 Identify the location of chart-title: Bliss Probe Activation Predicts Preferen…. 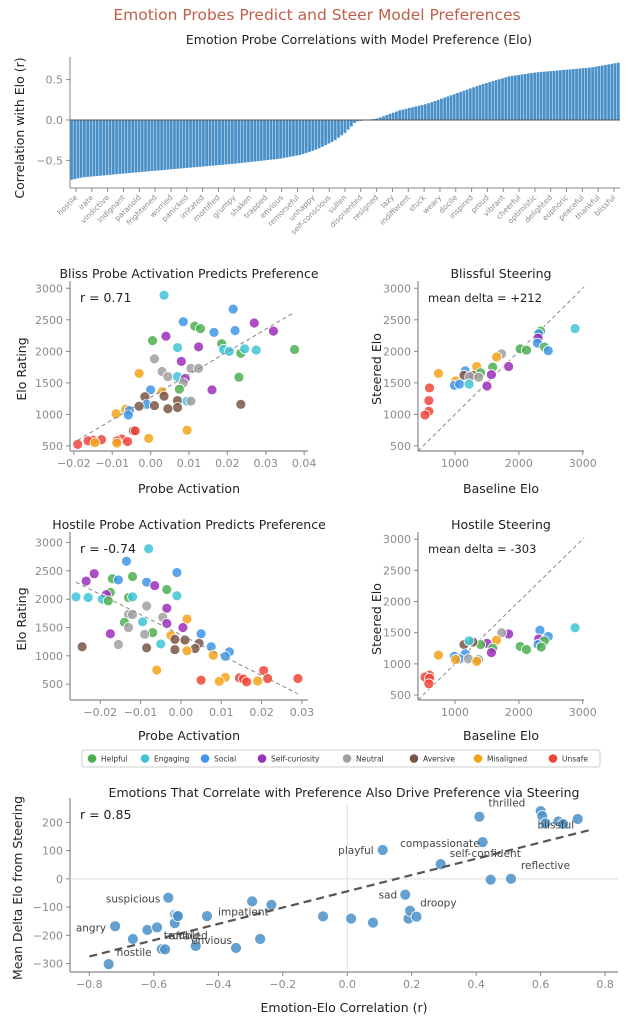
(188, 273).